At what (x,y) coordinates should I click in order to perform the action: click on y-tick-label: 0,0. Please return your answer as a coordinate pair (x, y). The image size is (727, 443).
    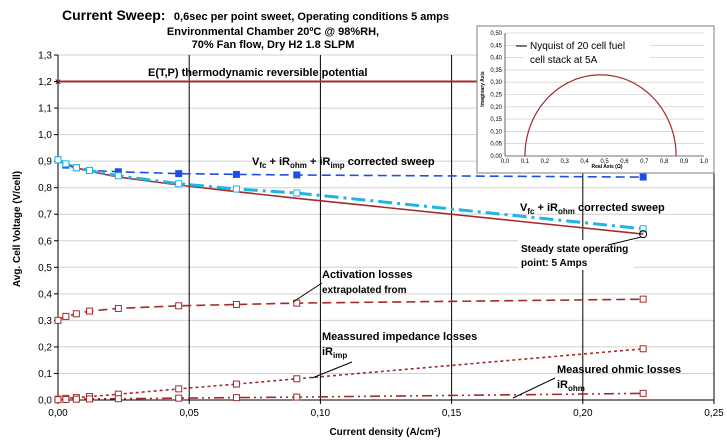
    Looking at the image, I should click on (45, 401).